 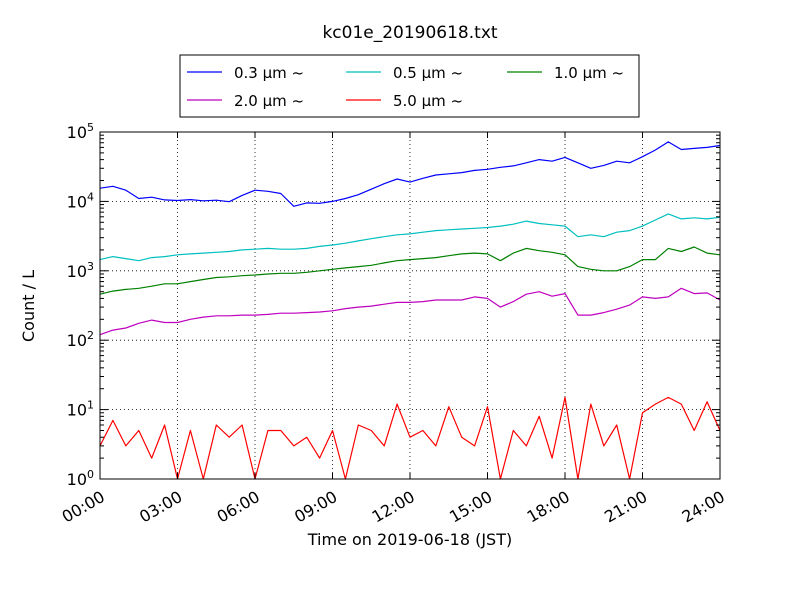 I want to click on legend-box, so click(x=409, y=86).